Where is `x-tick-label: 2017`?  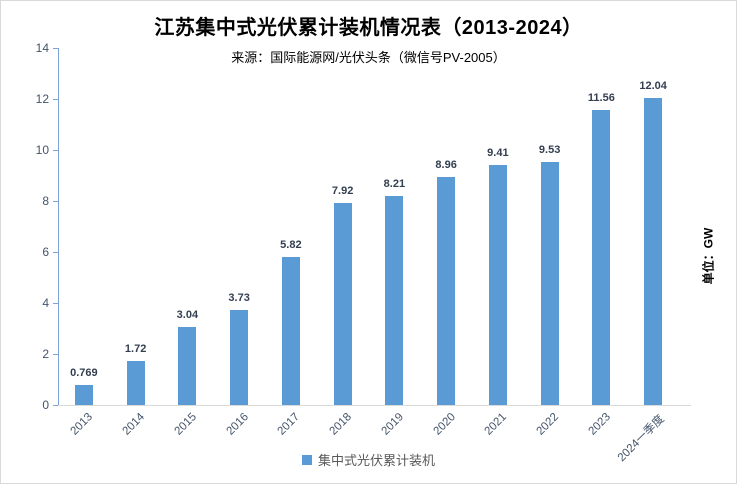 x-tick-label: 2017 is located at coordinates (289, 424).